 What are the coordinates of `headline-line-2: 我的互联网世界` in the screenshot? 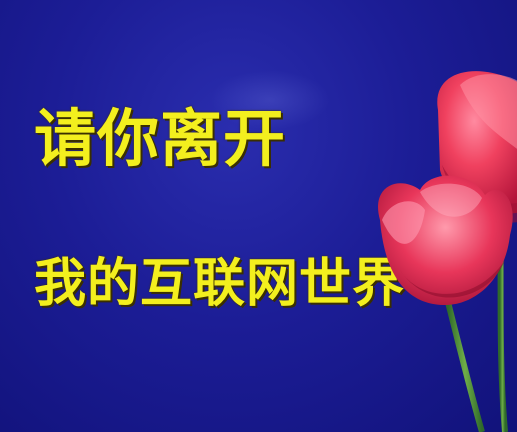 It's located at (219, 284).